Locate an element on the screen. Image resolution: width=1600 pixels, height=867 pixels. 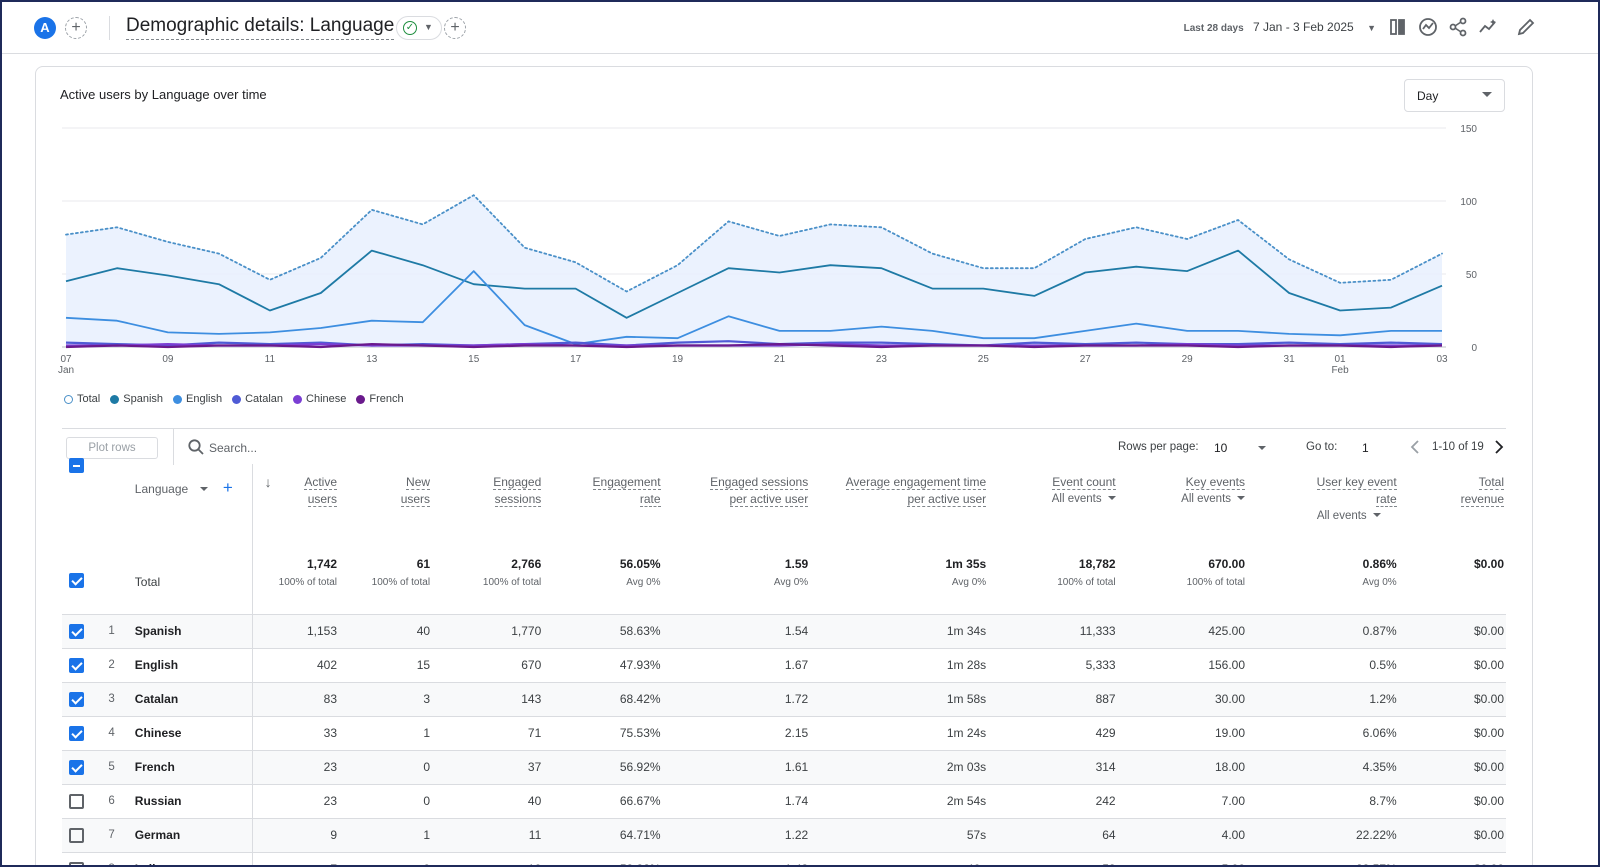
add-comparison-button: + is located at coordinates (76, 28).